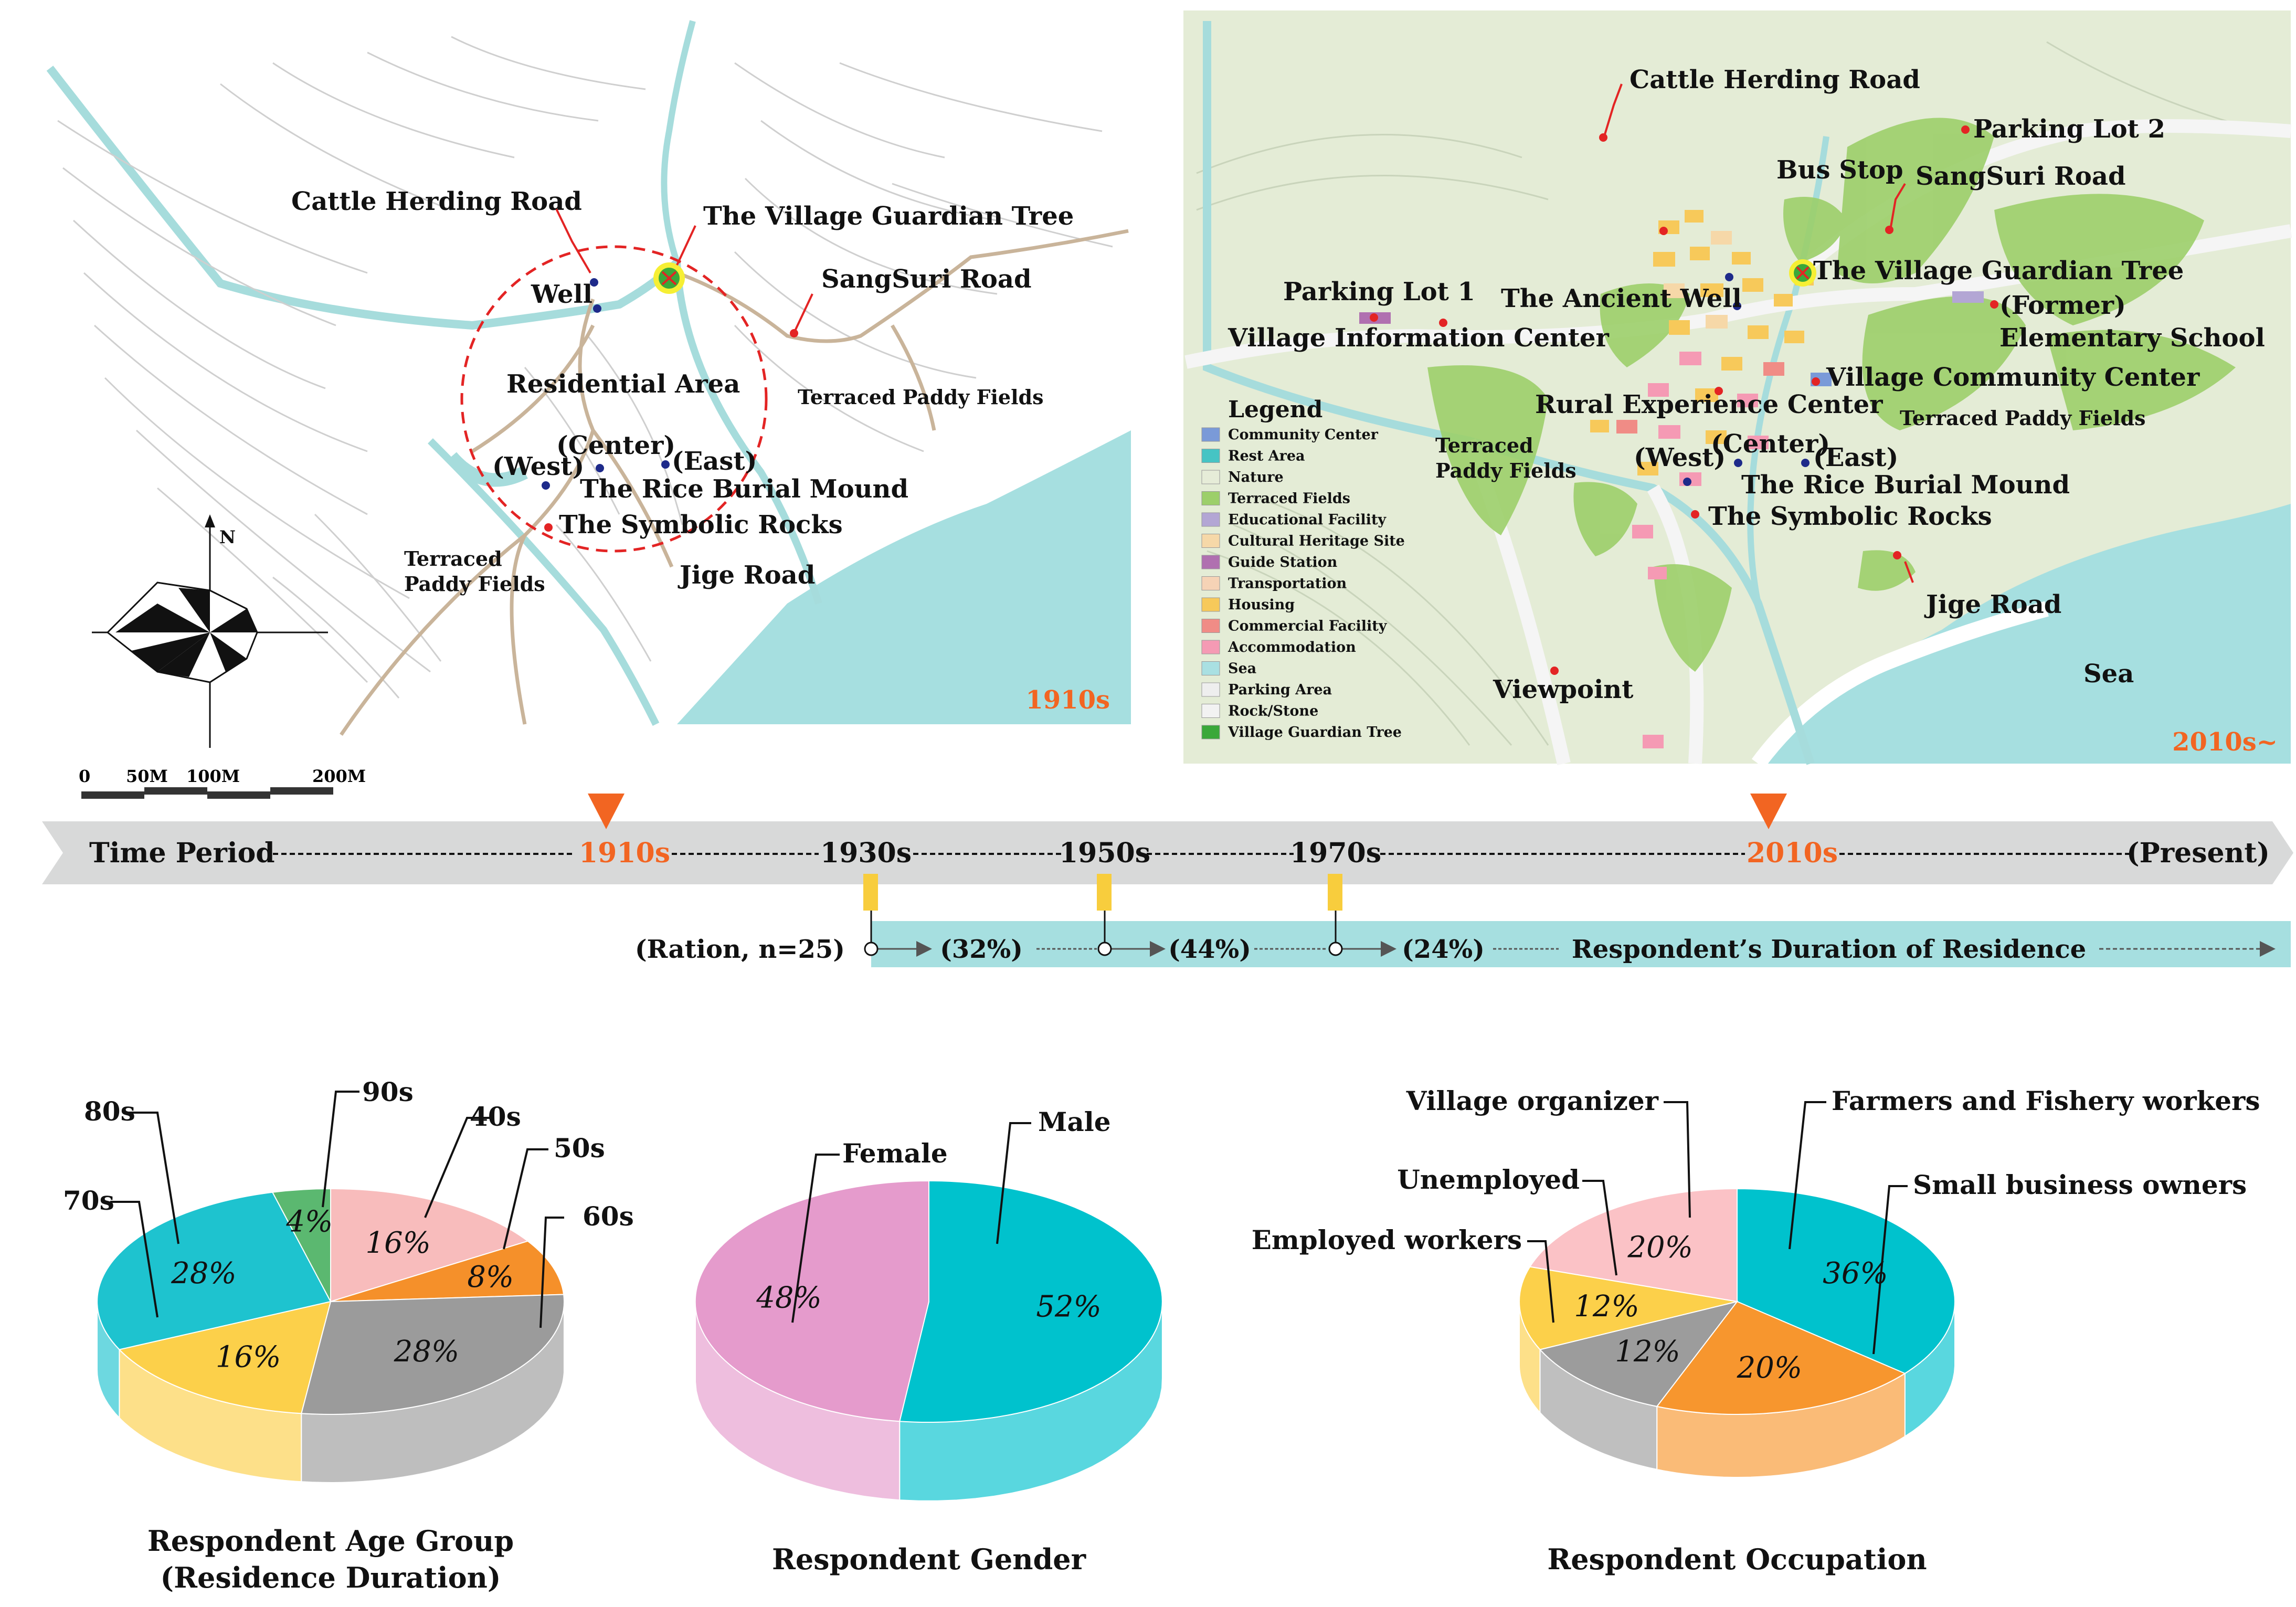  What do you see at coordinates (1660, 1248) in the screenshot?
I see `pie-value-label: 20%` at bounding box center [1660, 1248].